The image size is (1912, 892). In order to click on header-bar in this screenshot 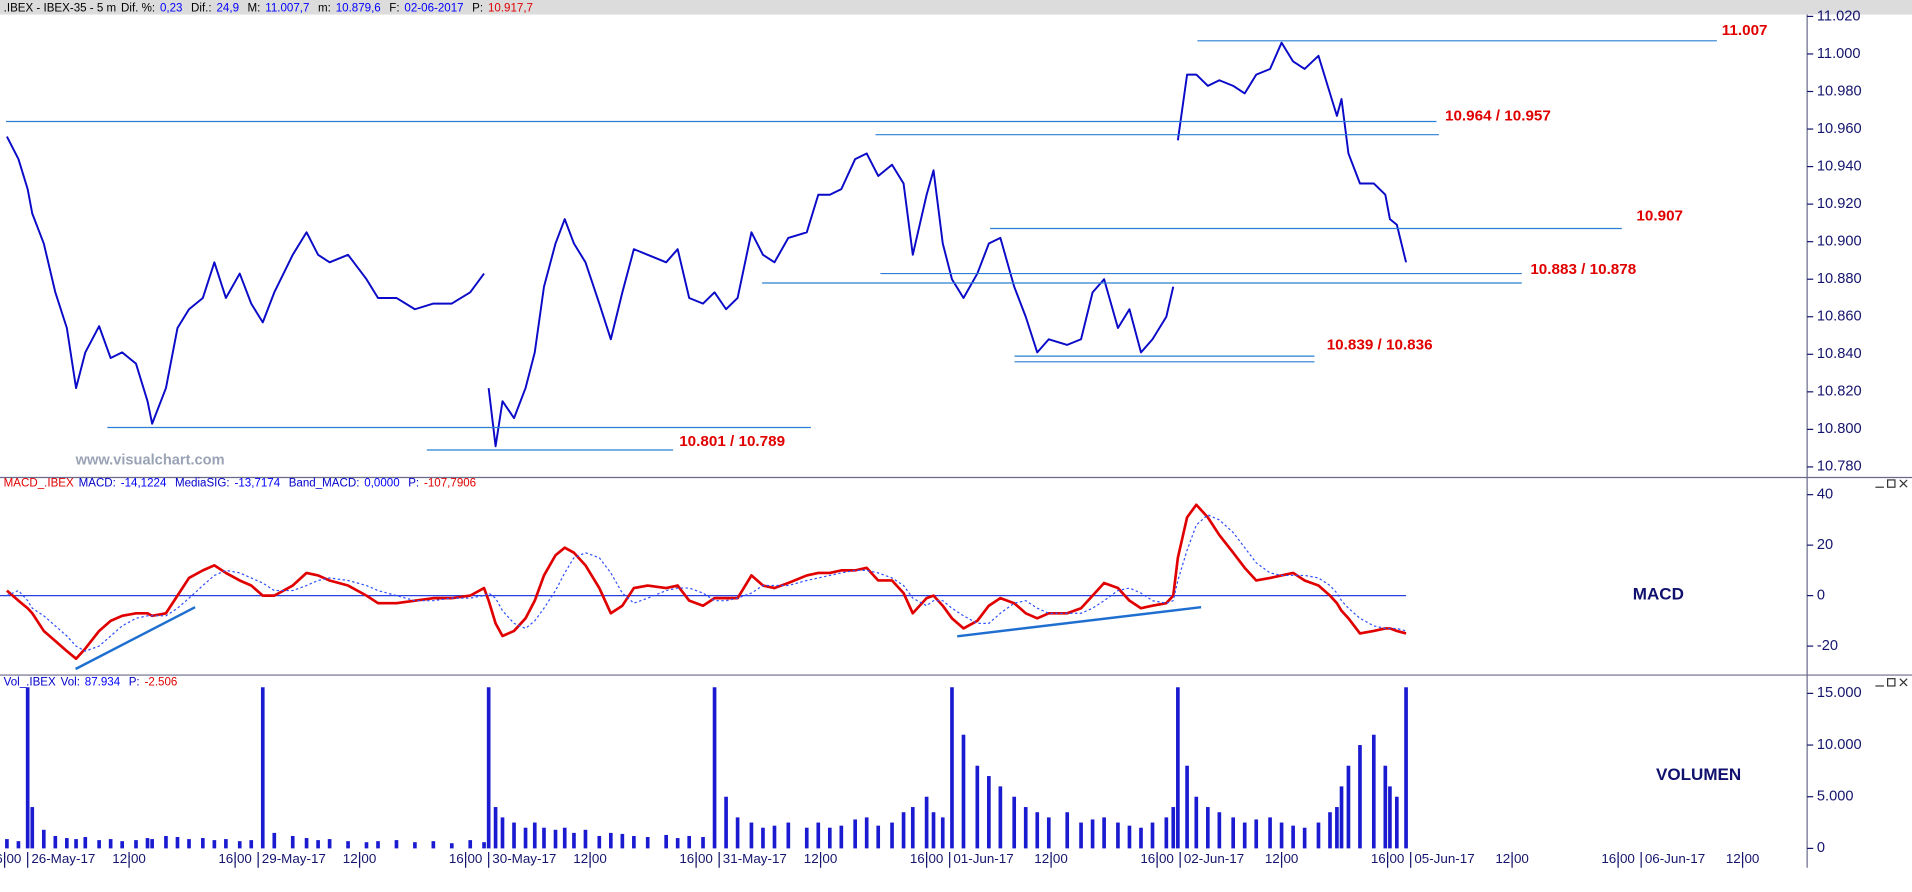, I will do `click(956, 7)`.